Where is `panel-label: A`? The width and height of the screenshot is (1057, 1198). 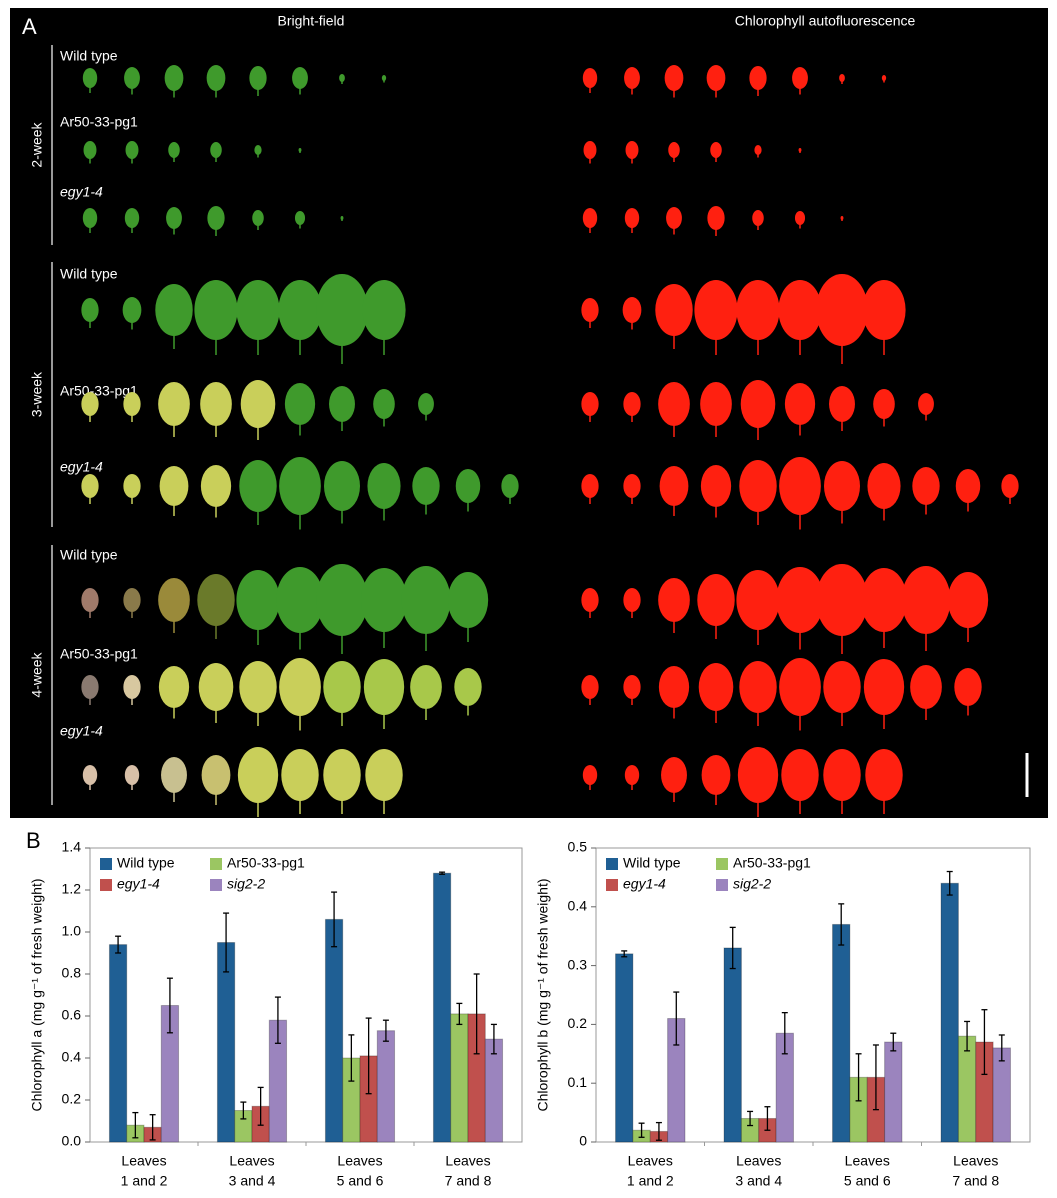 panel-label: A is located at coordinates (29, 26).